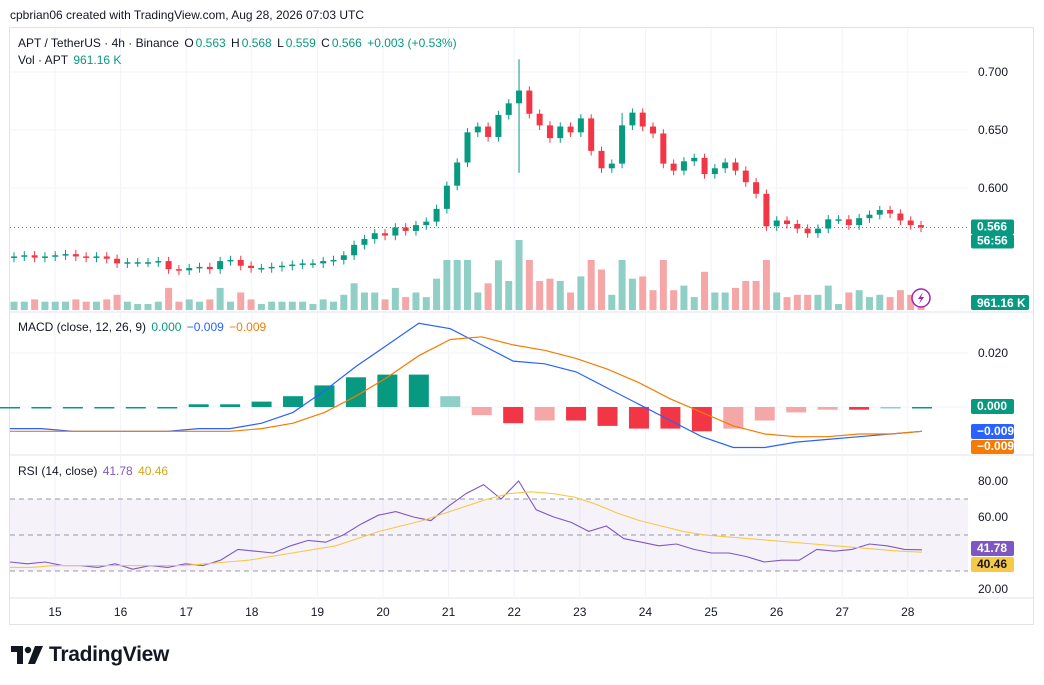 Image resolution: width=1044 pixels, height=685 pixels. What do you see at coordinates (55, 612) in the screenshot?
I see `x-tick-label: 15` at bounding box center [55, 612].